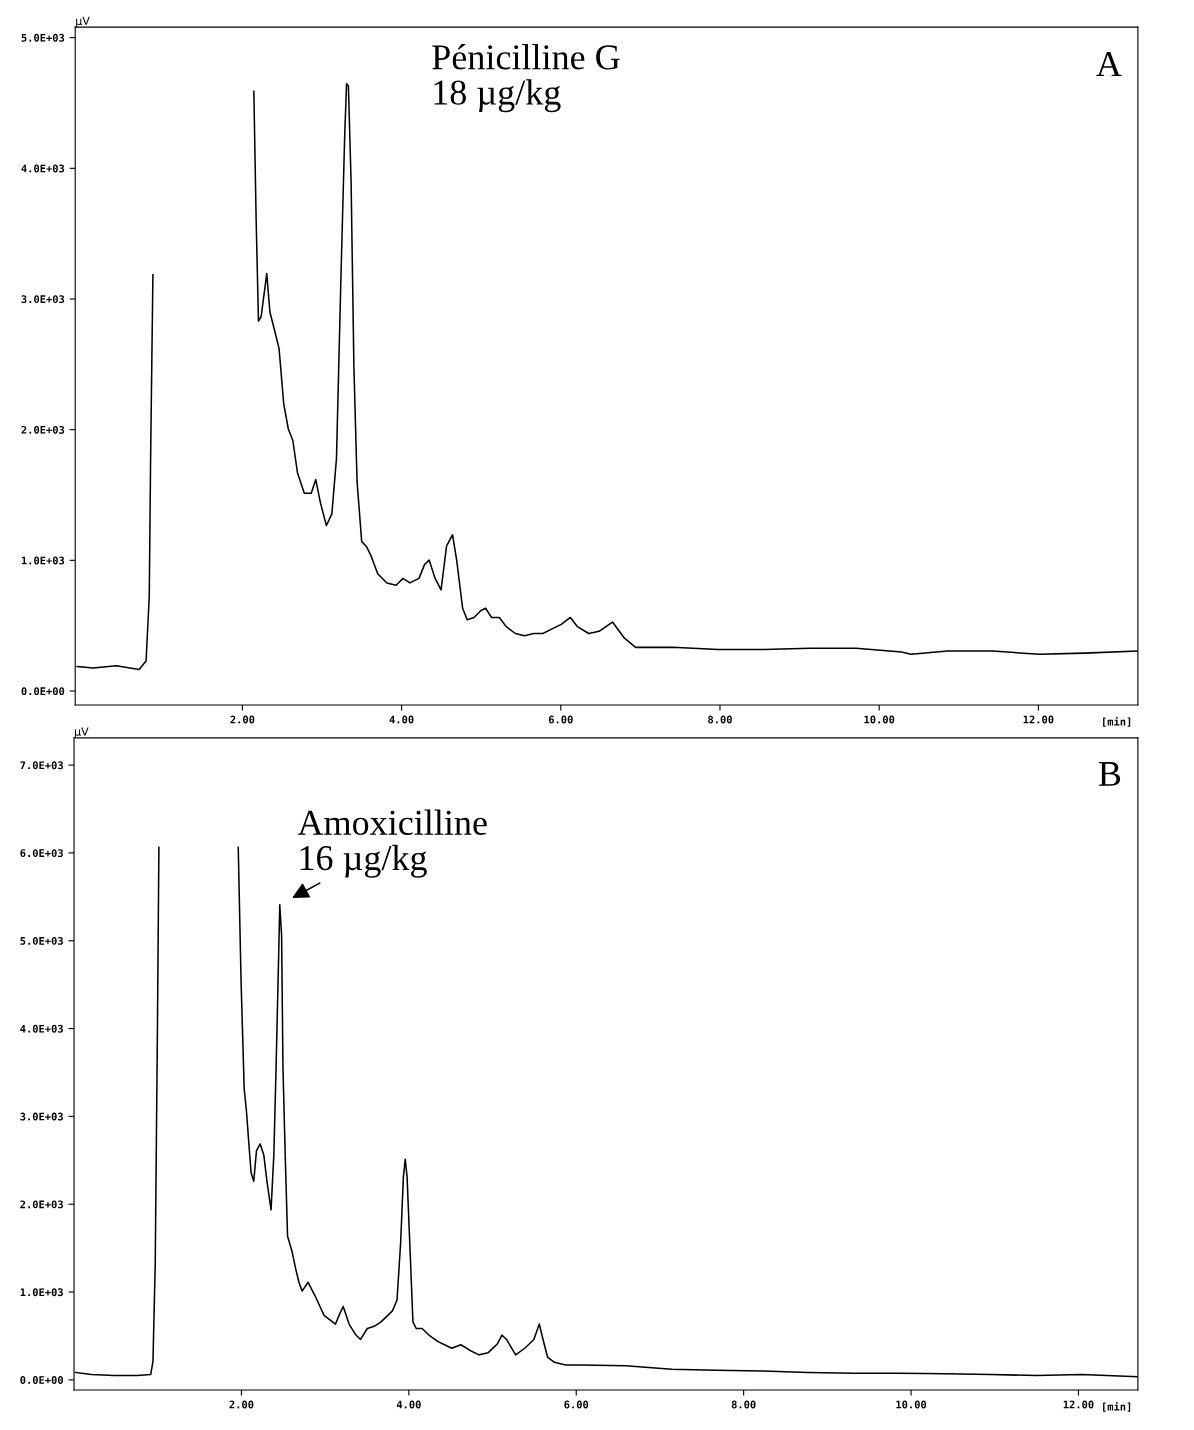 This screenshot has width=1194, height=1430. What do you see at coordinates (1109, 64) in the screenshot?
I see `text: A` at bounding box center [1109, 64].